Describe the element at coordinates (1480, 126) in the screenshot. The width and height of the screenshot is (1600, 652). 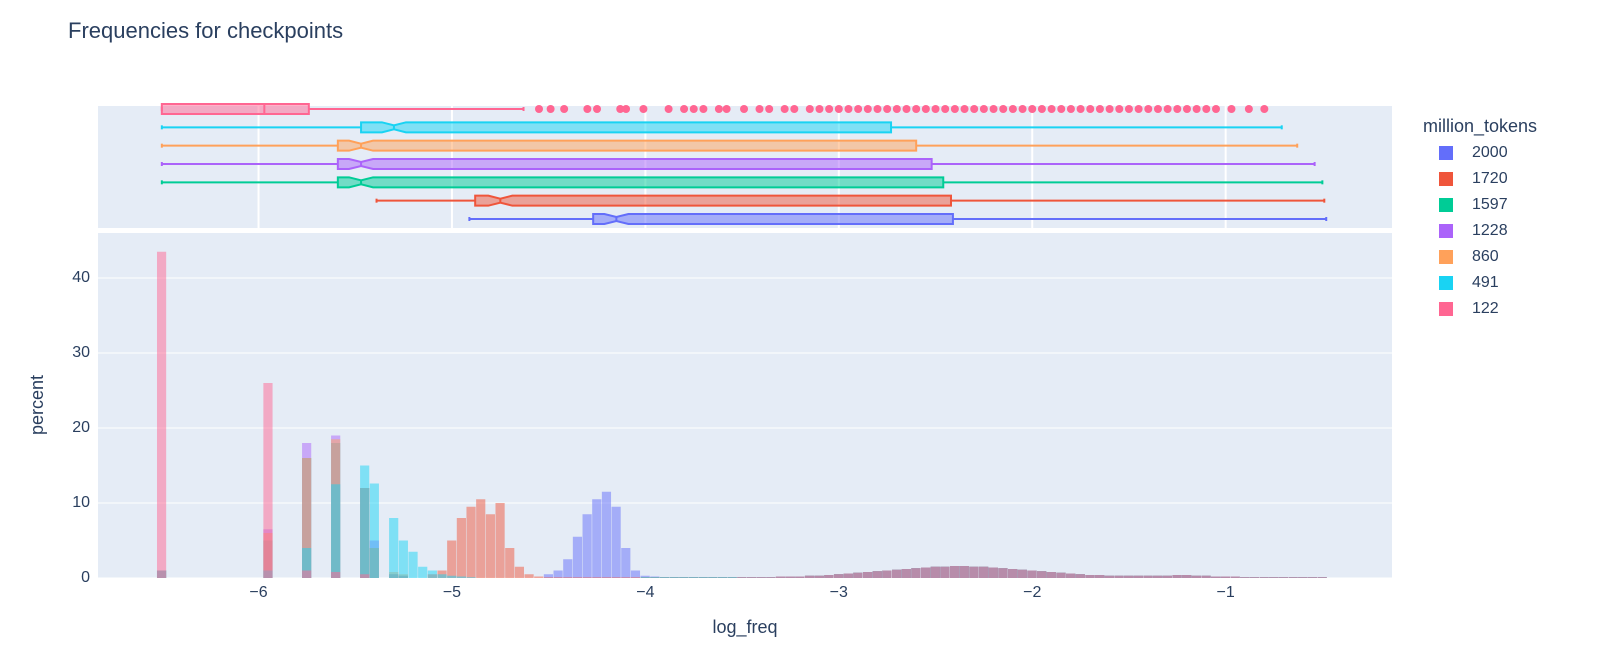
I see `legend-title: million_tokens` at that location.